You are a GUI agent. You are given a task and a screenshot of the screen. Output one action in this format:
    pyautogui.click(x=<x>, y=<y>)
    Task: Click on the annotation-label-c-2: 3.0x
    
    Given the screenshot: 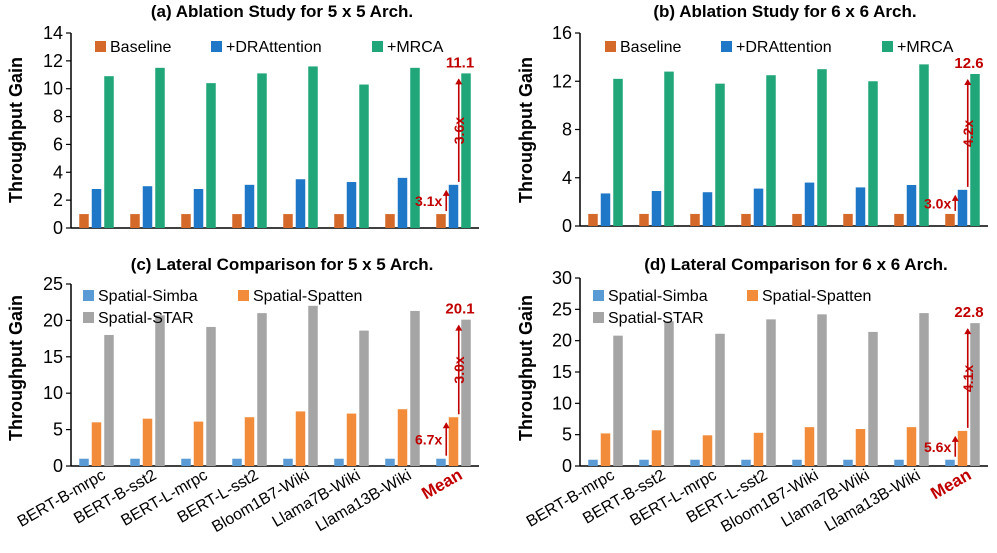 What is the action you would take?
    pyautogui.click(x=459, y=369)
    